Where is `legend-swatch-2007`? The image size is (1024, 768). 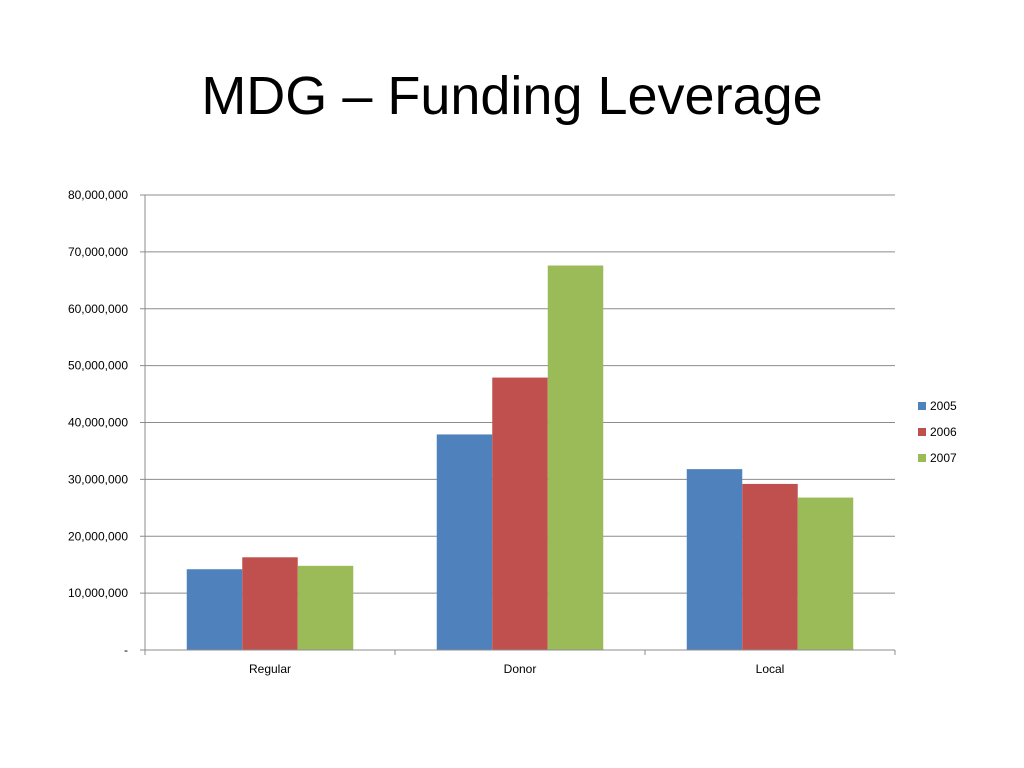 legend-swatch-2007 is located at coordinates (922, 458).